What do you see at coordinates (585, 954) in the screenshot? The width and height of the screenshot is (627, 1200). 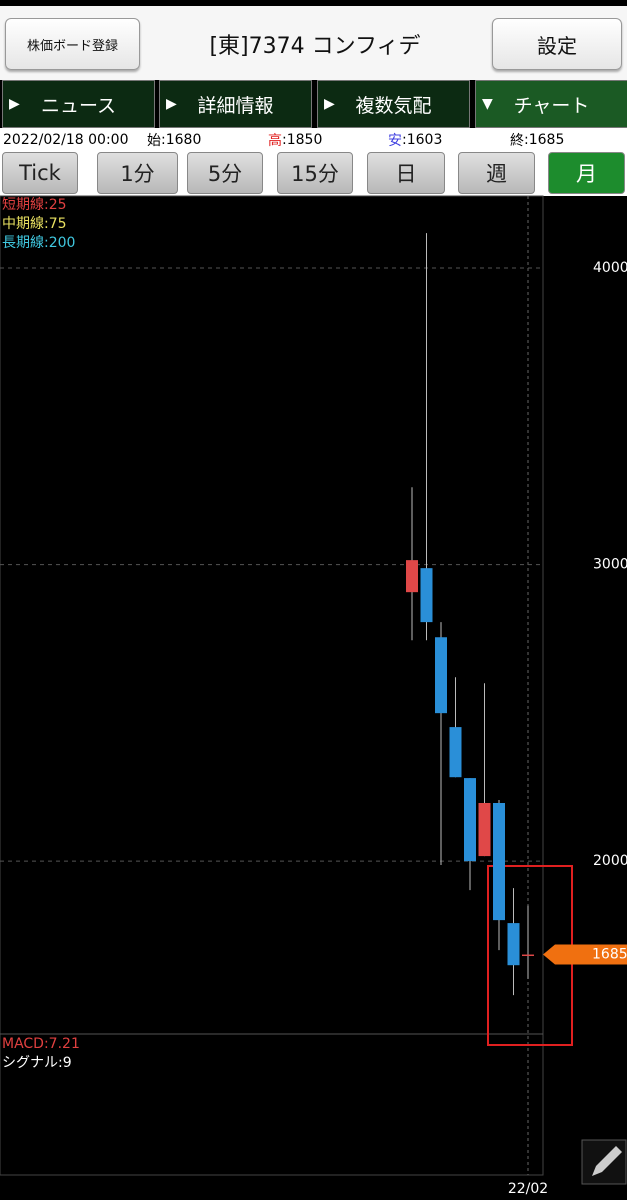 I see `price-tag` at bounding box center [585, 954].